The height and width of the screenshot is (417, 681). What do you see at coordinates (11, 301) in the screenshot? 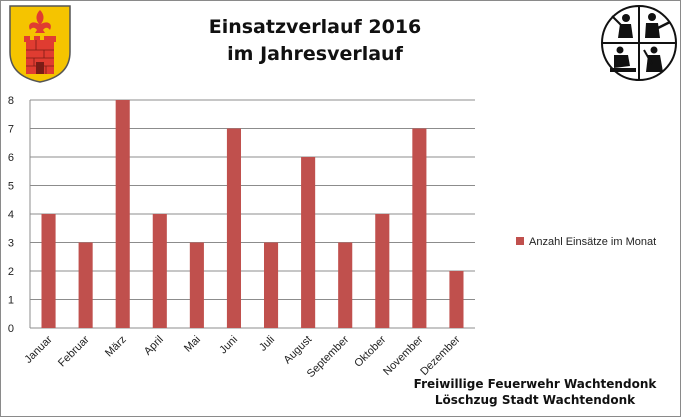
I see `y-tick-label: 1` at bounding box center [11, 301].